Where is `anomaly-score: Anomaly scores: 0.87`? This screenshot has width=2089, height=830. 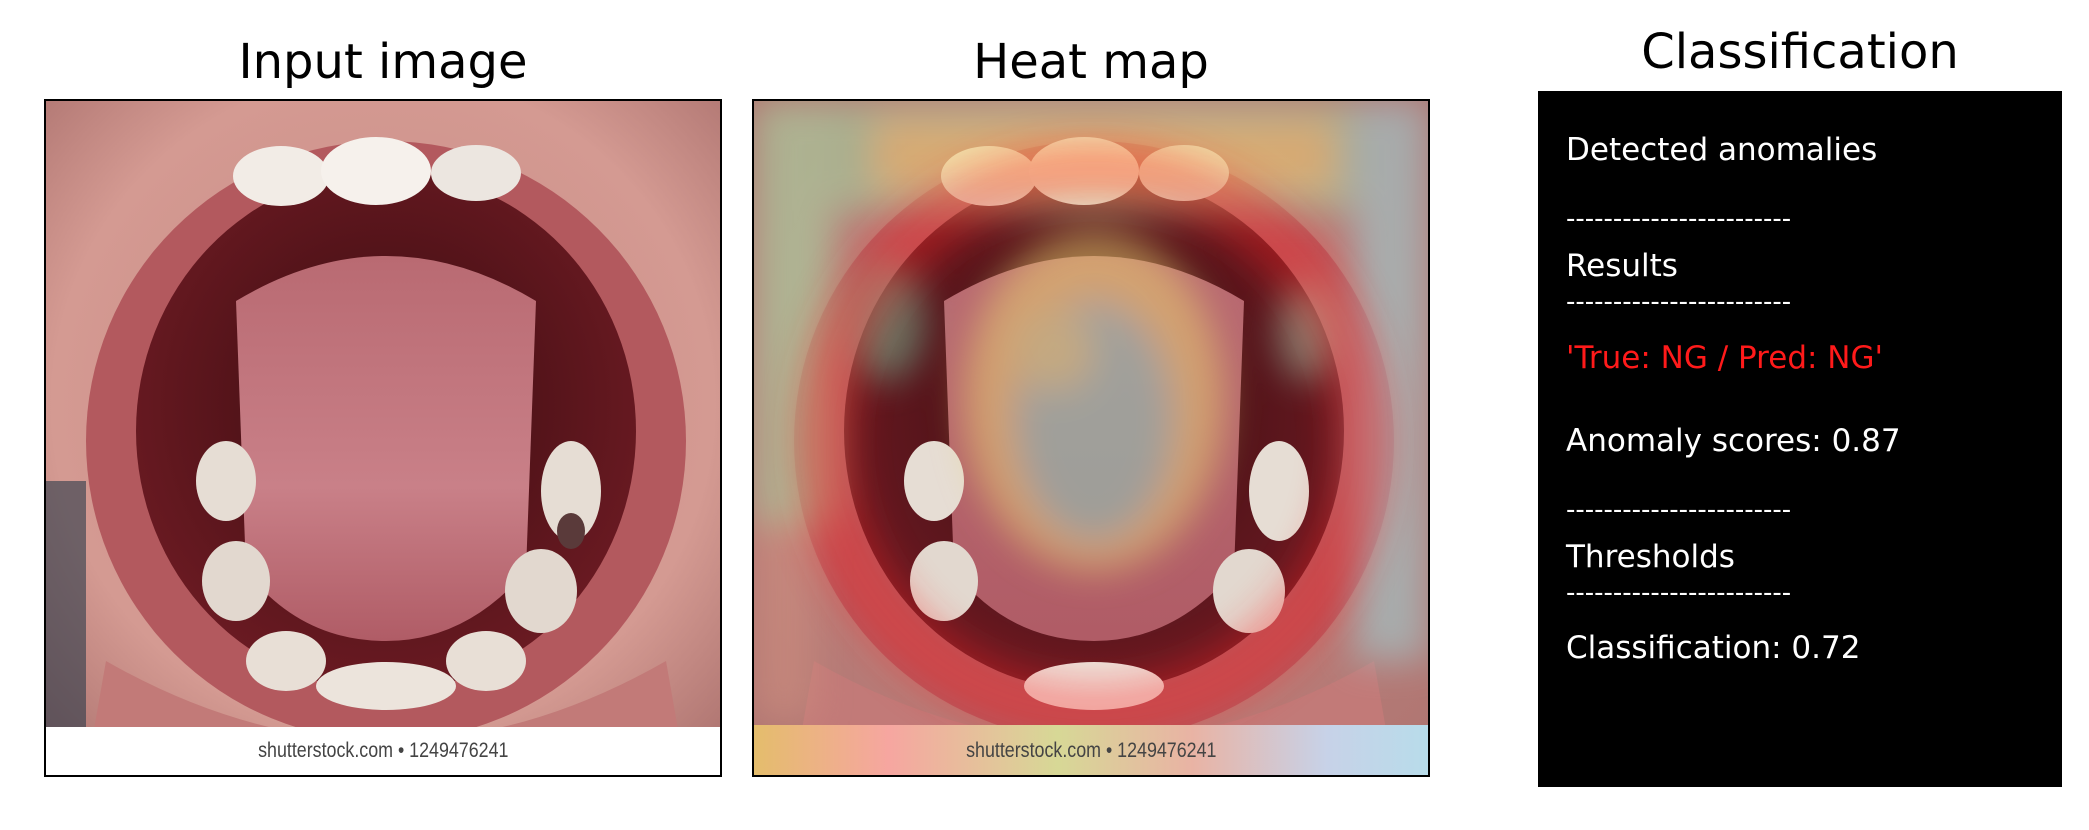 anomaly-score: Anomaly scores: 0.87 is located at coordinates (1733, 441).